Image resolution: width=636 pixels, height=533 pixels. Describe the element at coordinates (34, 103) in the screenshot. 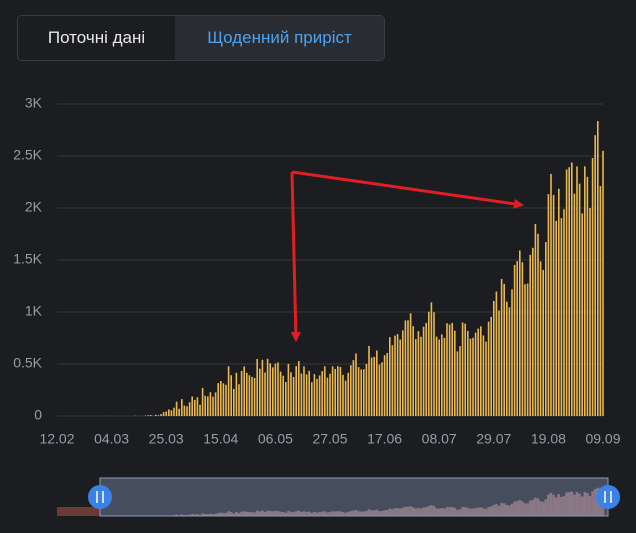

I see `y-tick-label: 3K` at that location.